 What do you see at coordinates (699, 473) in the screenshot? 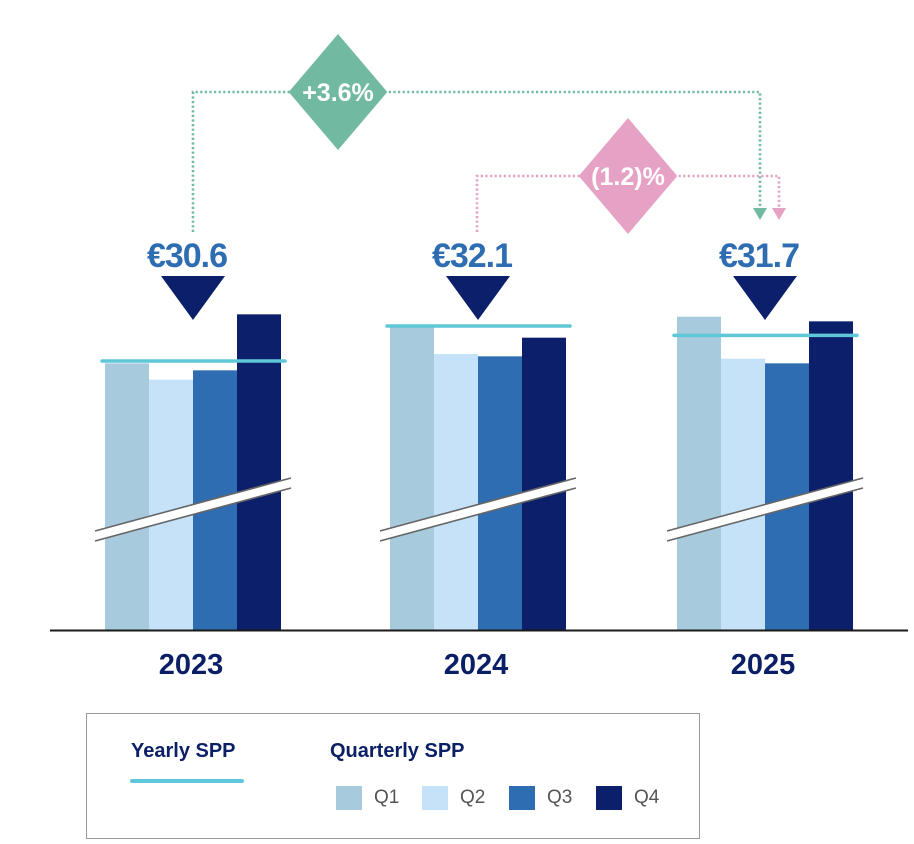
I see `bar-2025-q1` at bounding box center [699, 473].